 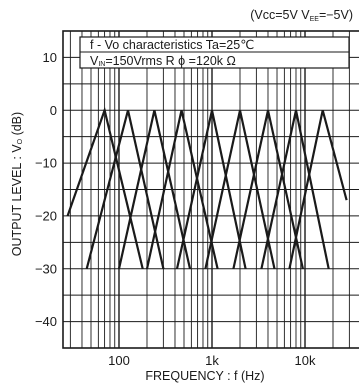 What do you see at coordinates (204, 376) in the screenshot?
I see `x-axis-label: FREQUENCY : f (Hz)` at bounding box center [204, 376].